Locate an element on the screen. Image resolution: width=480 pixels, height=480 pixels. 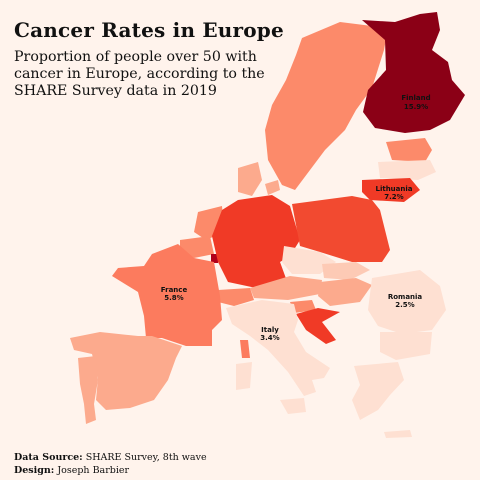
country-spain is located at coordinates (126, 371).